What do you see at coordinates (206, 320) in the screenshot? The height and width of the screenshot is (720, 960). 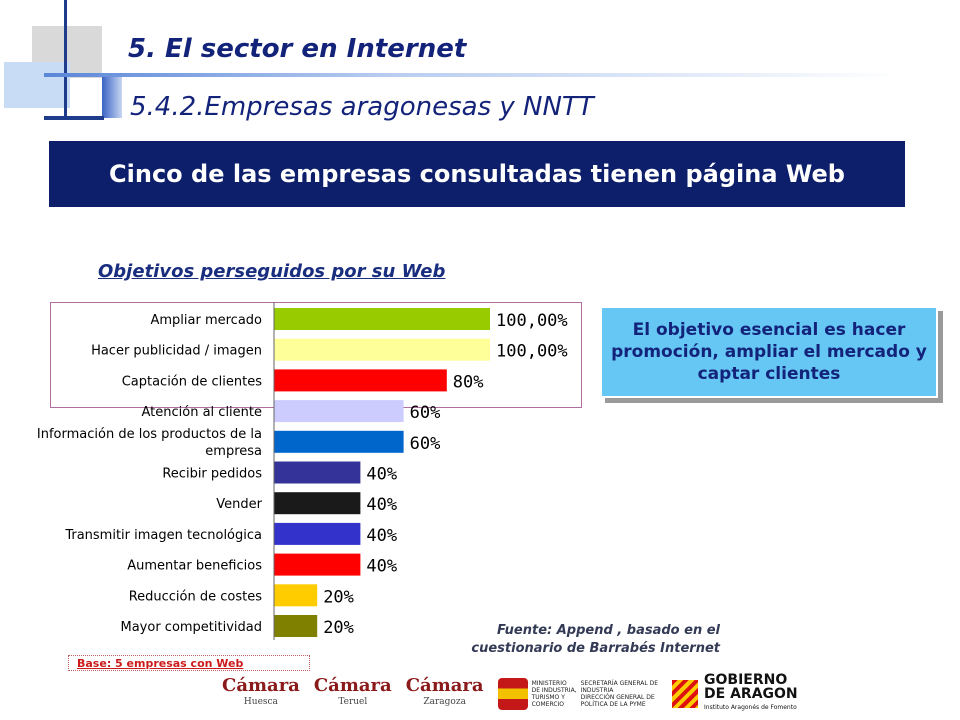 I see `category-label-0: Ampliar mercado` at bounding box center [206, 320].